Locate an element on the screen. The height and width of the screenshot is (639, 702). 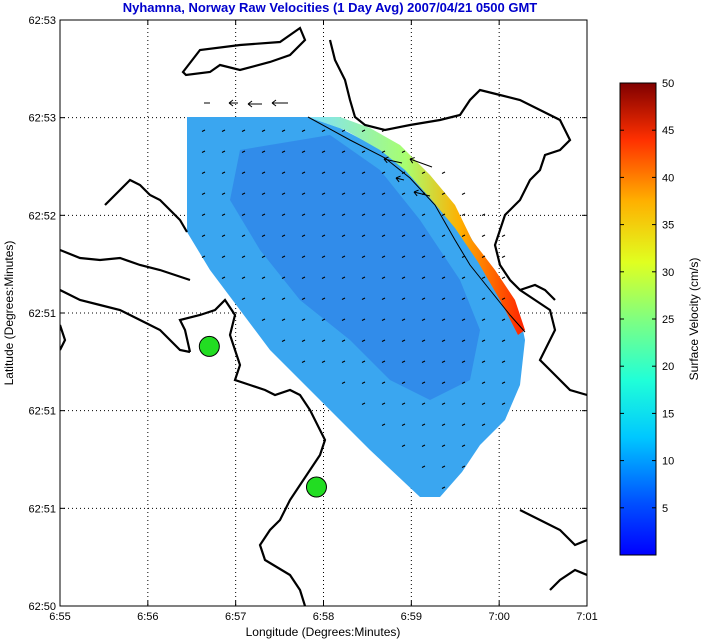
y-tick-label: 62:52 is located at coordinates (42, 216).